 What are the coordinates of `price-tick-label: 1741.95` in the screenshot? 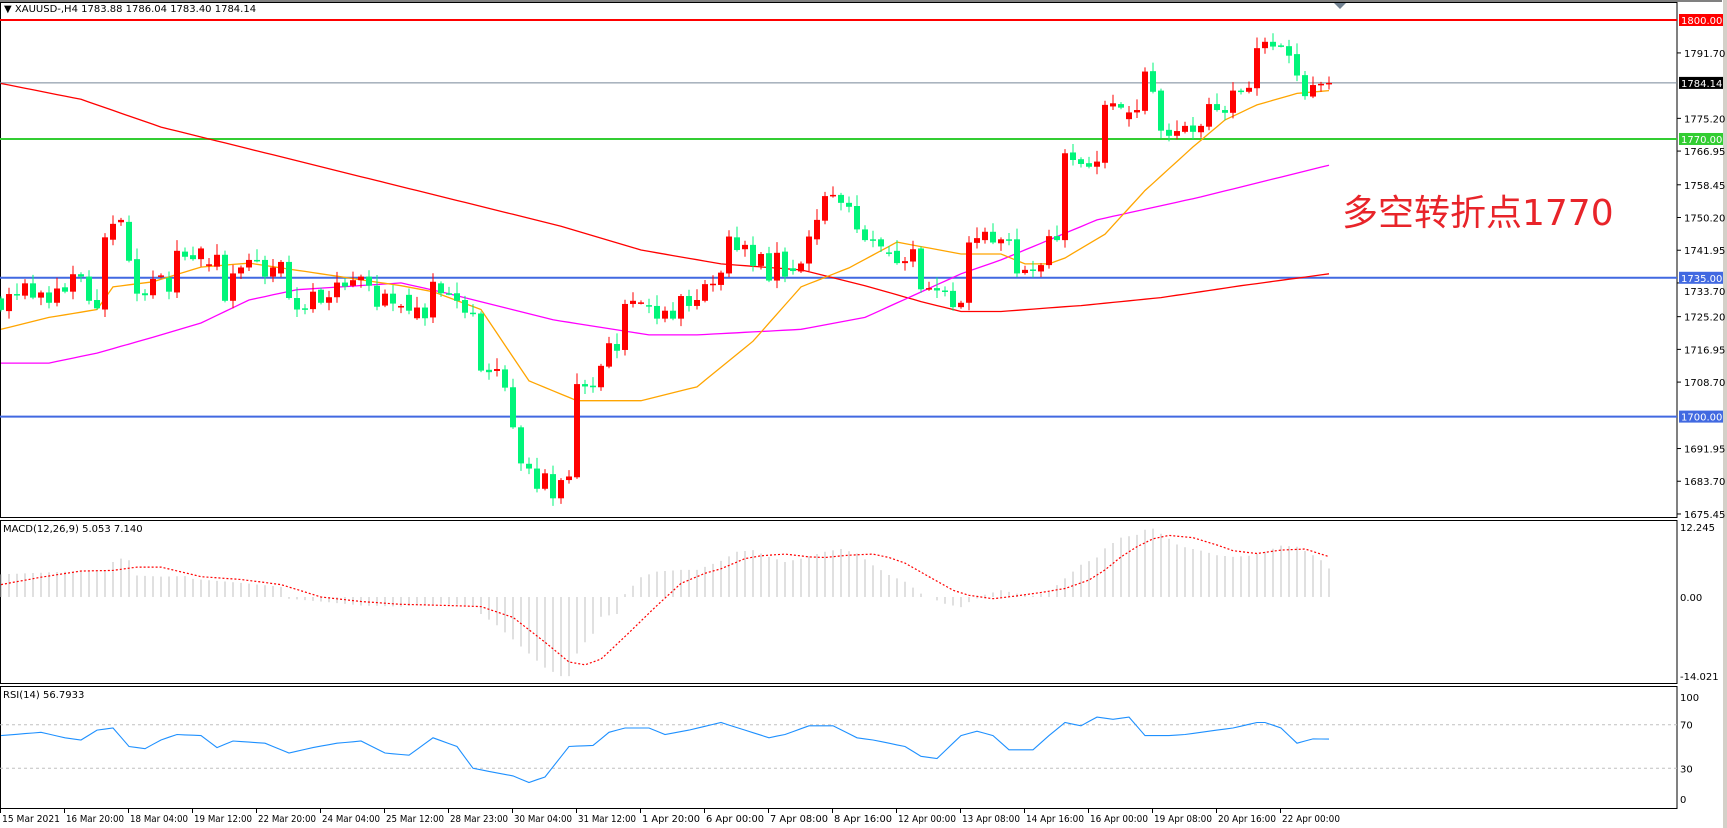 It's located at (1704, 251).